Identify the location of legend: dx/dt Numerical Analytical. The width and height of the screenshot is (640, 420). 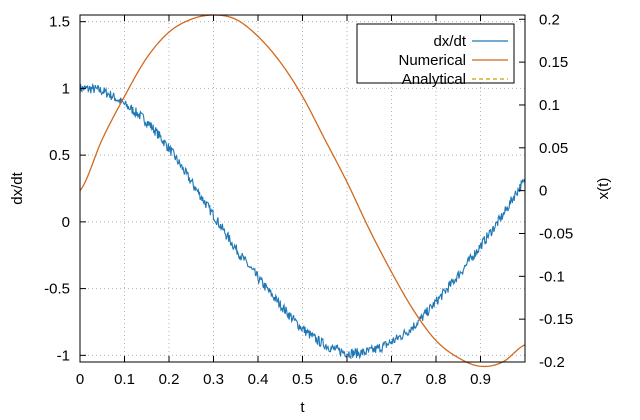
(435, 55).